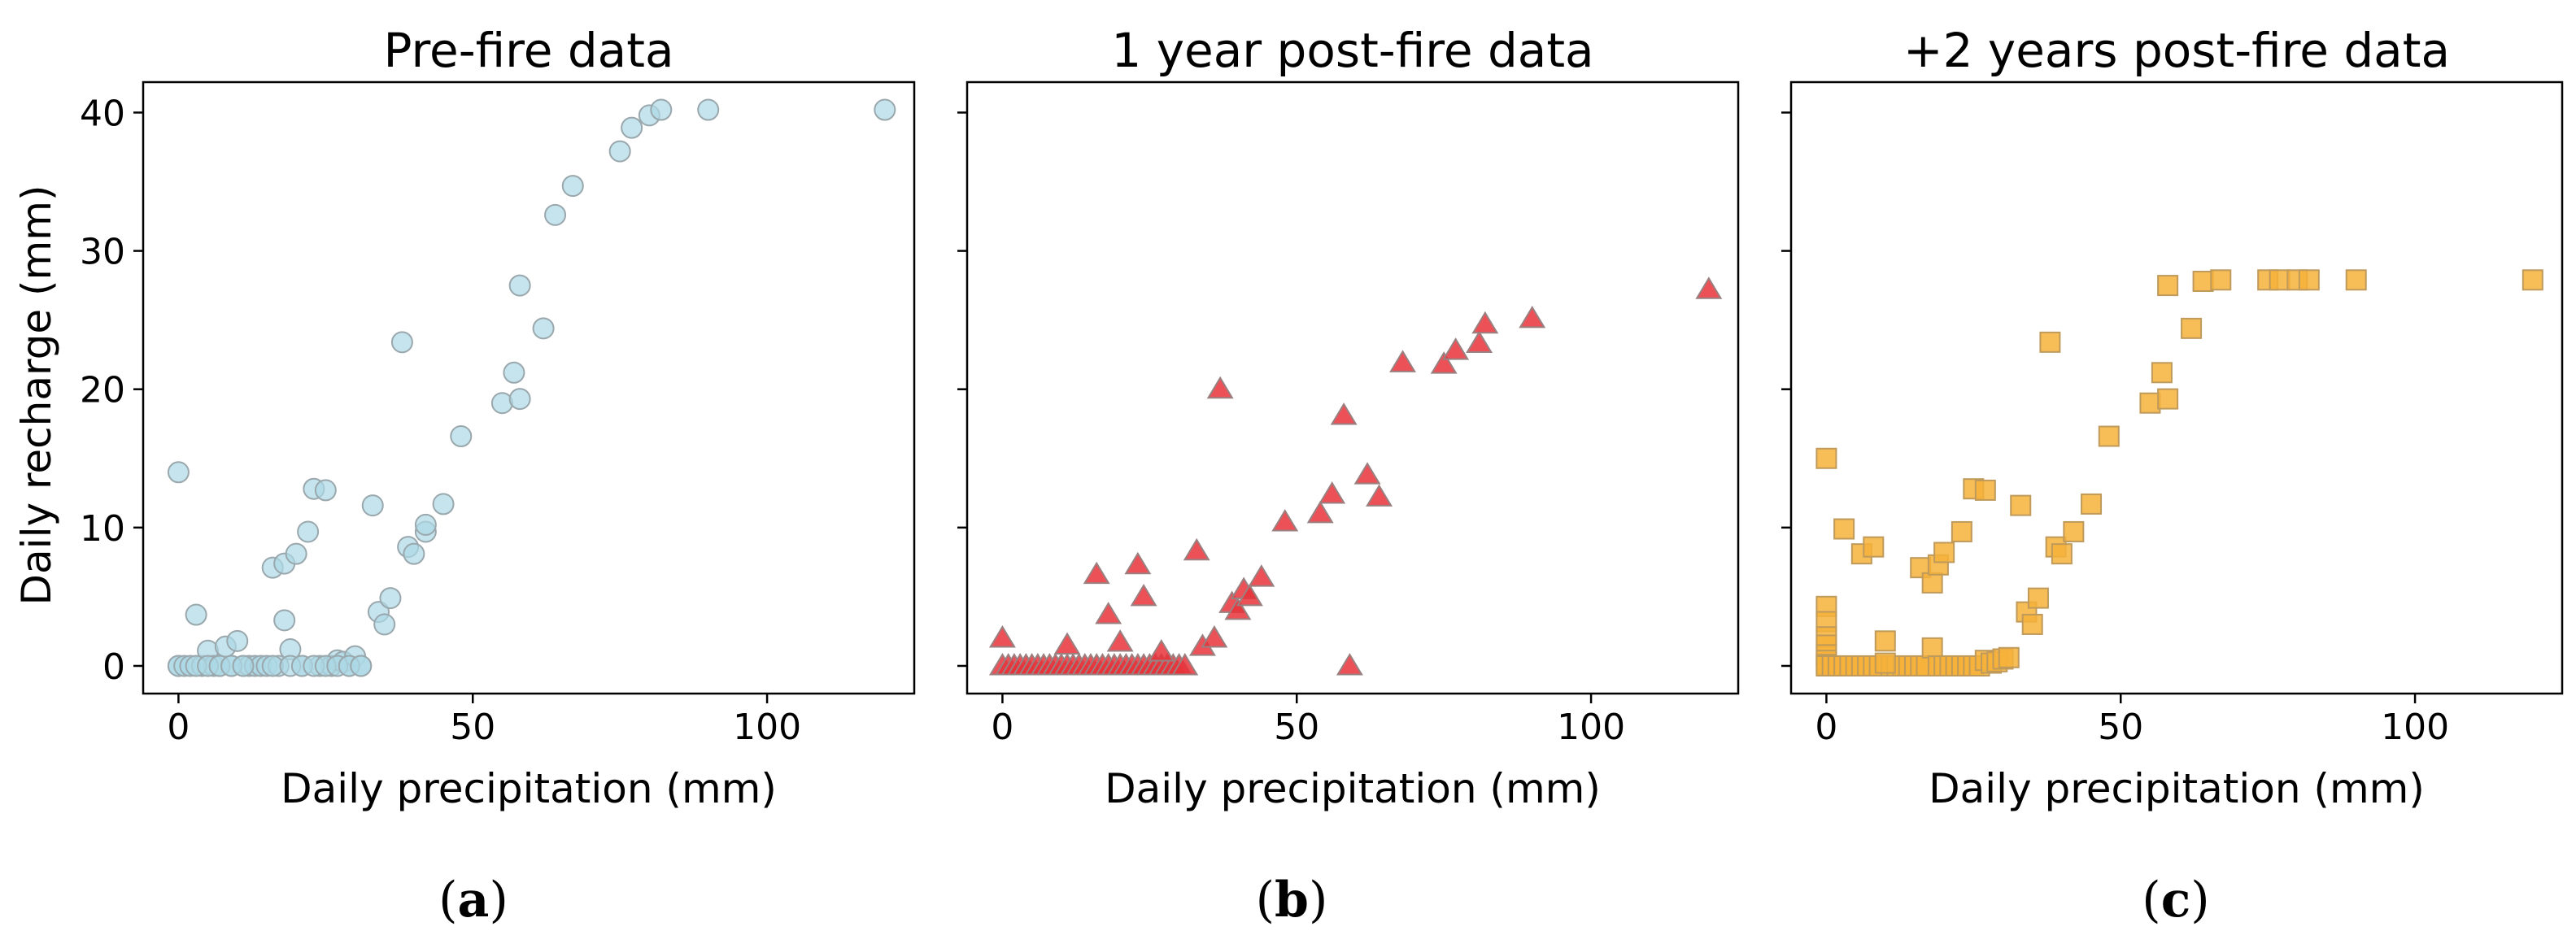  What do you see at coordinates (1352, 51) in the screenshot?
I see `panel-b-title: 1 year post-fire data` at bounding box center [1352, 51].